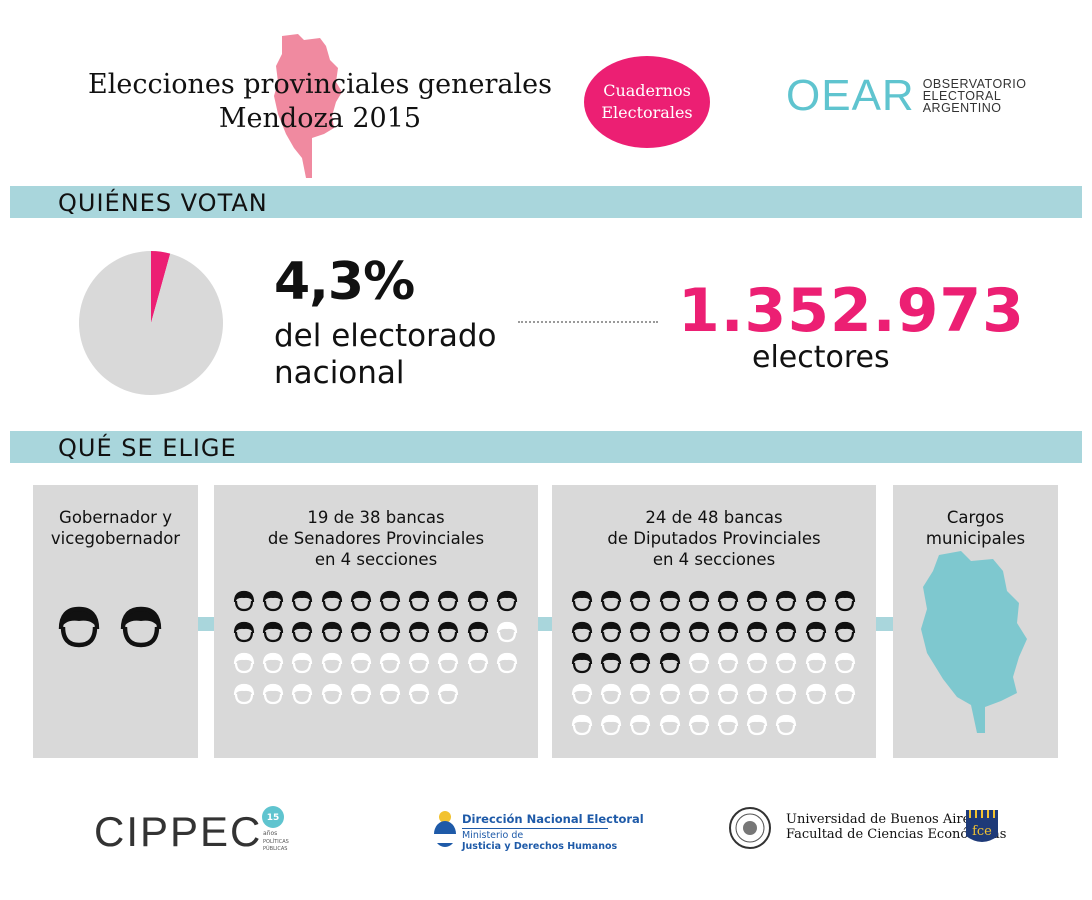 This screenshot has width=1092, height=900. What do you see at coordinates (588, 322) in the screenshot?
I see `dotted-divider` at bounding box center [588, 322].